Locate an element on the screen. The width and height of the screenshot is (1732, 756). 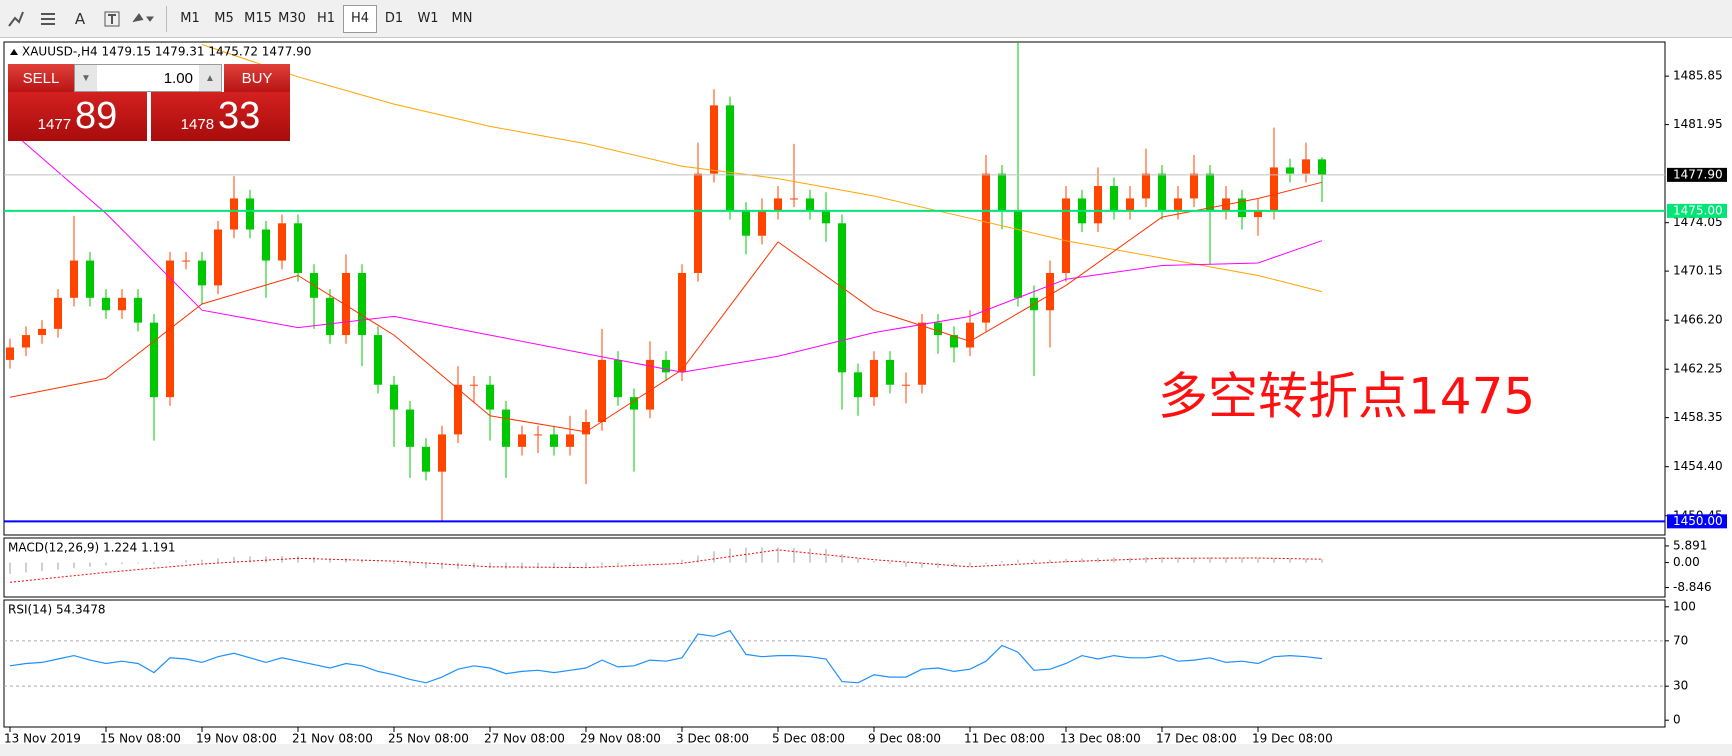
price-label: 1475.00 is located at coordinates (1698, 210).